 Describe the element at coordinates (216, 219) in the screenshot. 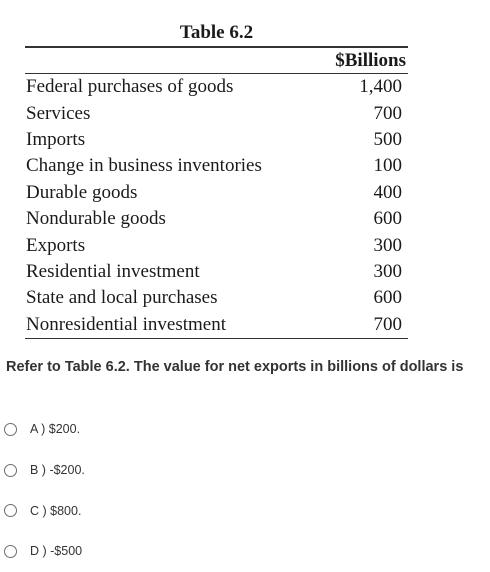

I see `table-row: Nondurable goods 600` at that location.